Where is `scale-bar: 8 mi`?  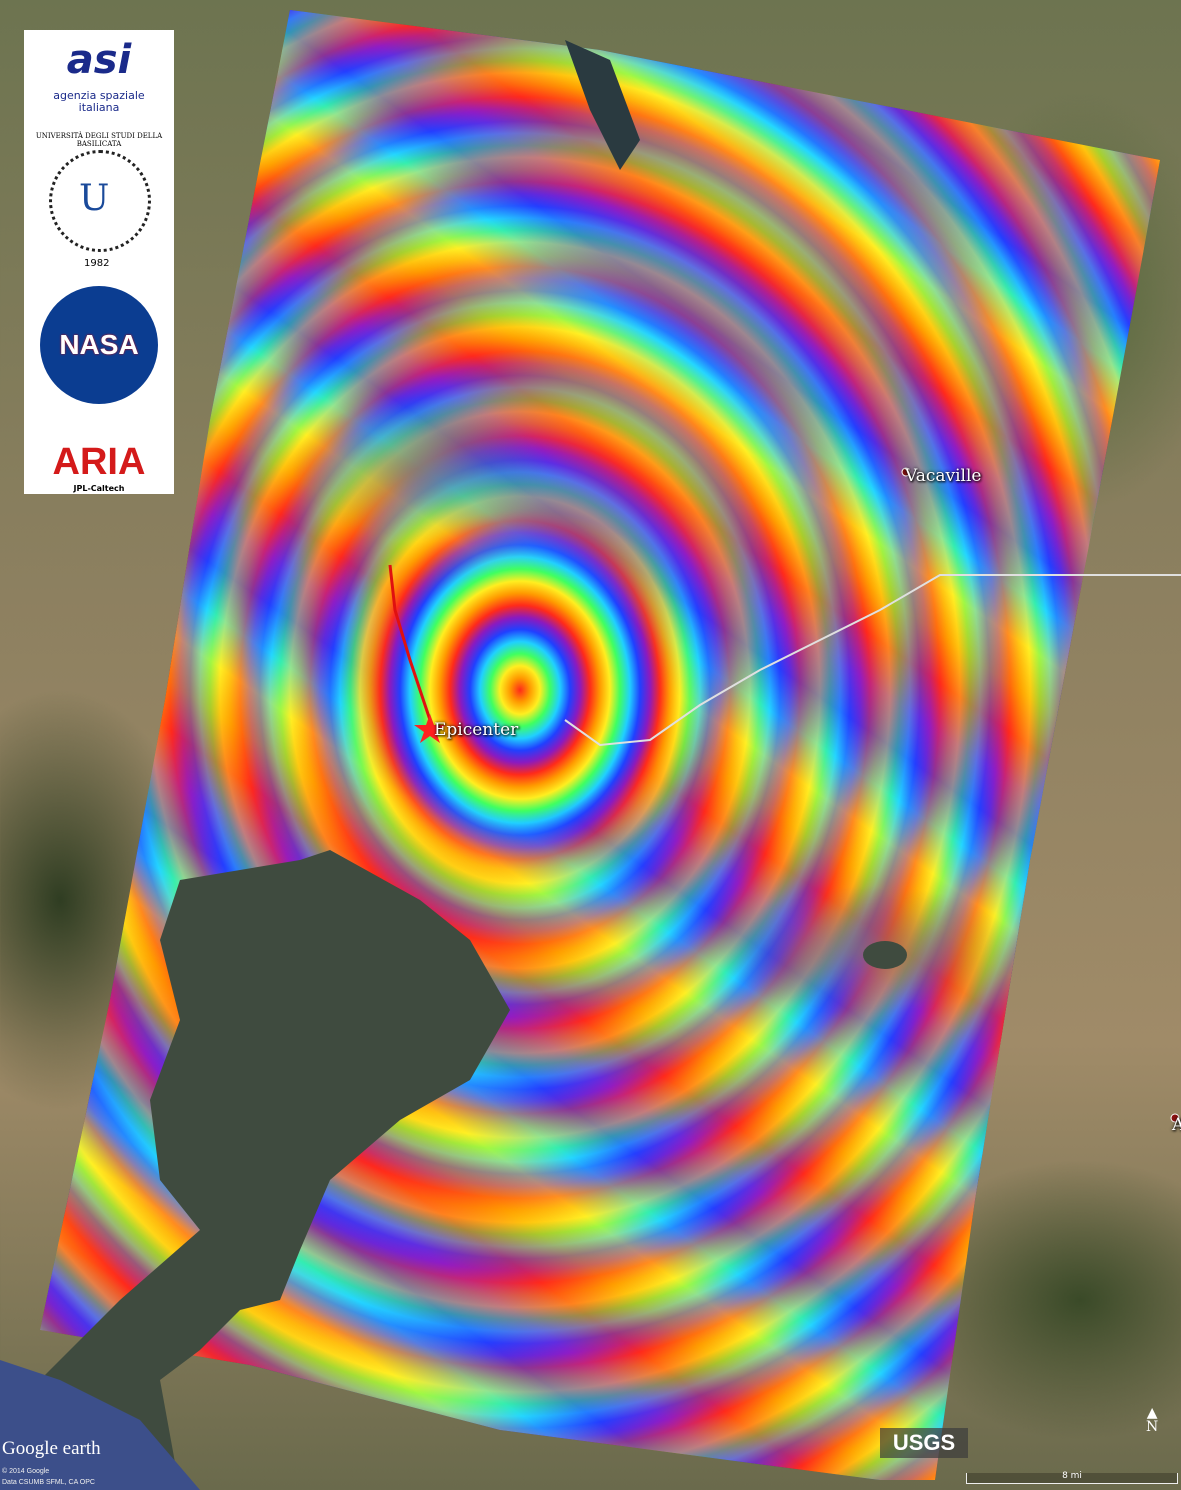 scale-bar: 8 mi is located at coordinates (1072, 1477).